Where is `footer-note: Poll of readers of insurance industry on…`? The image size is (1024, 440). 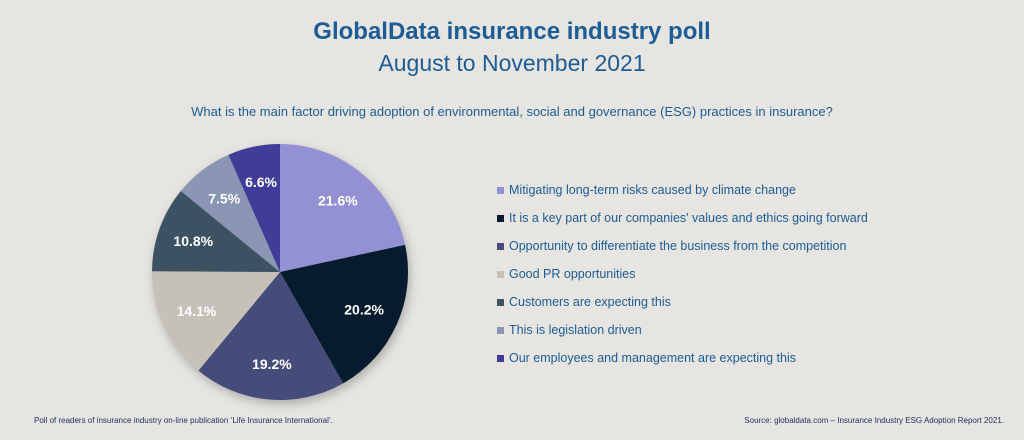 footer-note: Poll of readers of insurance industry on… is located at coordinates (183, 420).